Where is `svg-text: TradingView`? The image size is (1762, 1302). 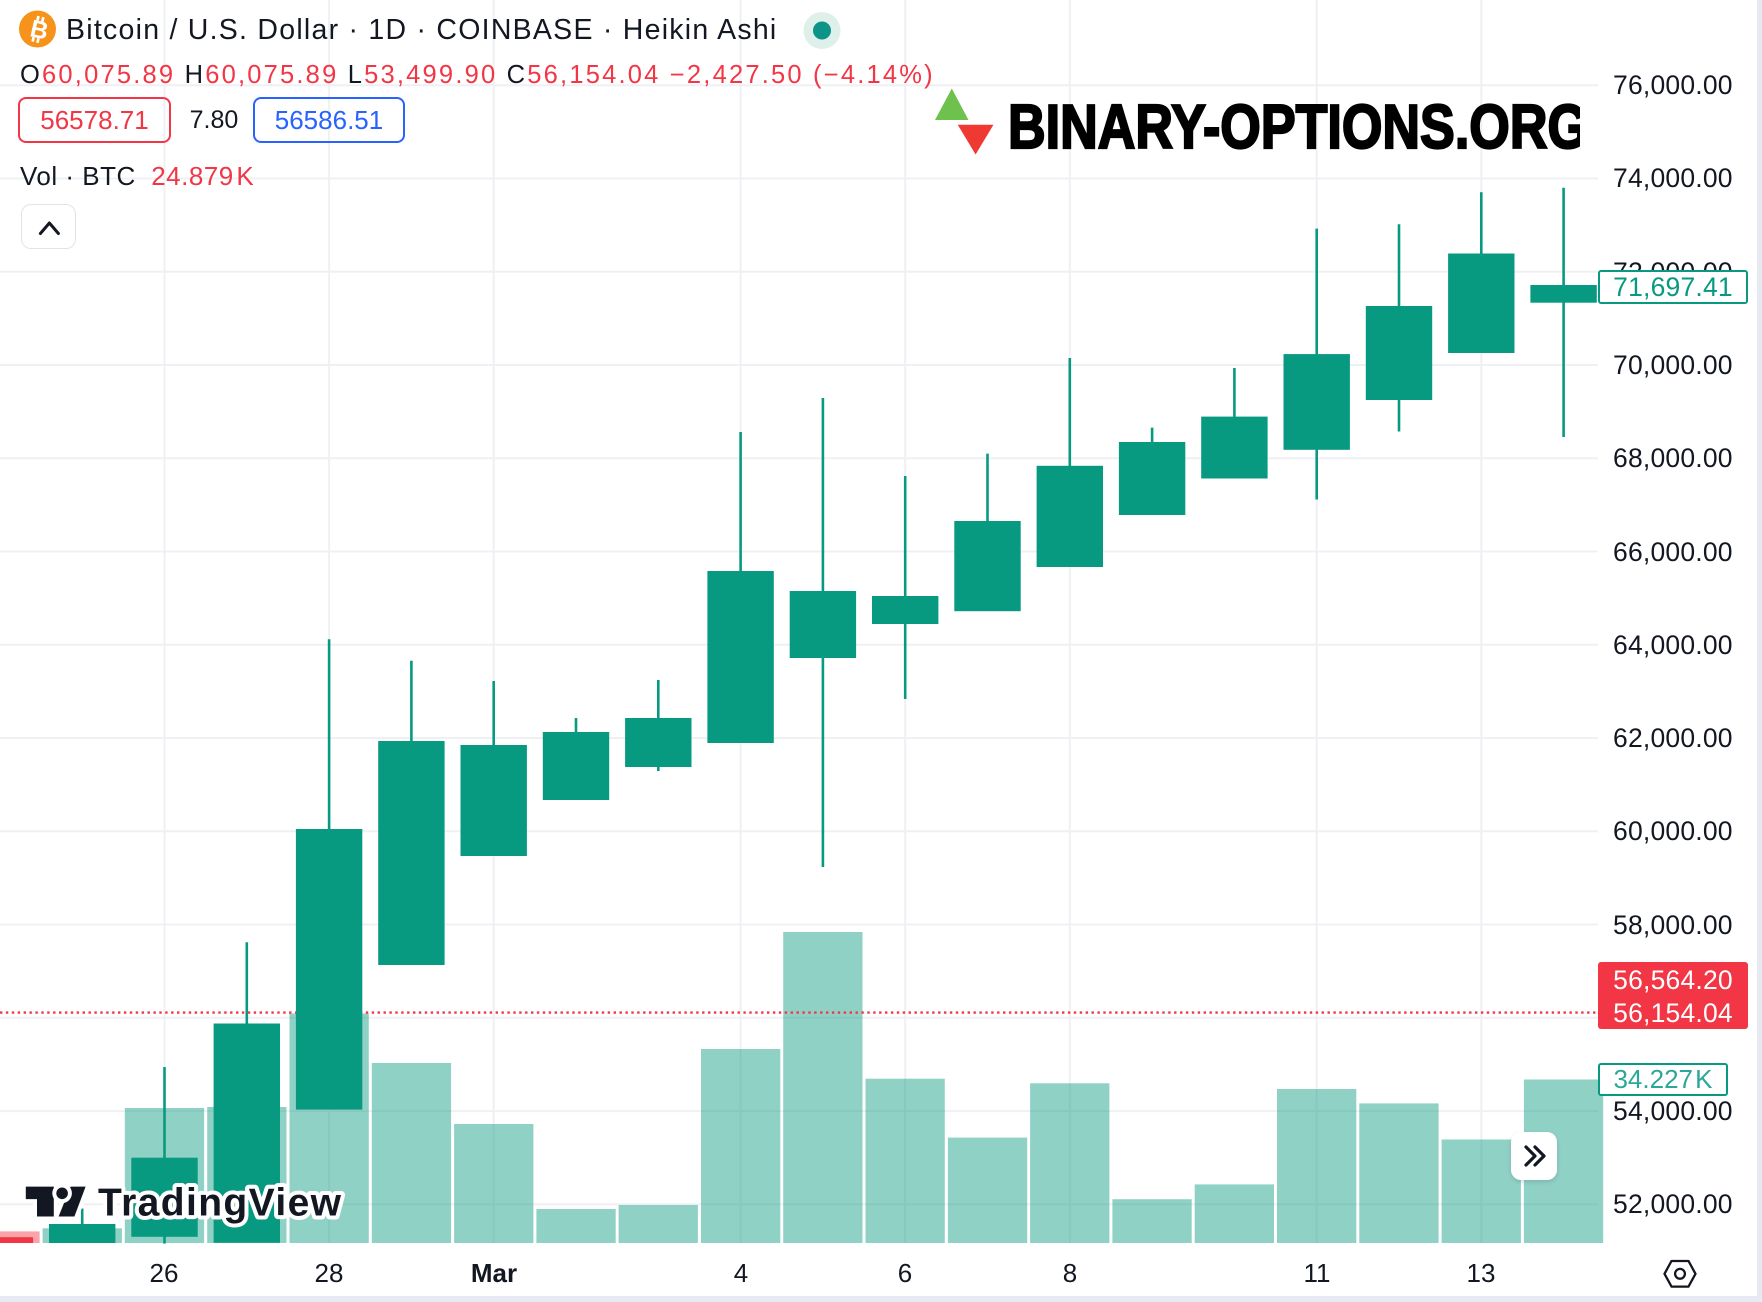
svg-text: TradingView is located at coordinates (220, 1203).